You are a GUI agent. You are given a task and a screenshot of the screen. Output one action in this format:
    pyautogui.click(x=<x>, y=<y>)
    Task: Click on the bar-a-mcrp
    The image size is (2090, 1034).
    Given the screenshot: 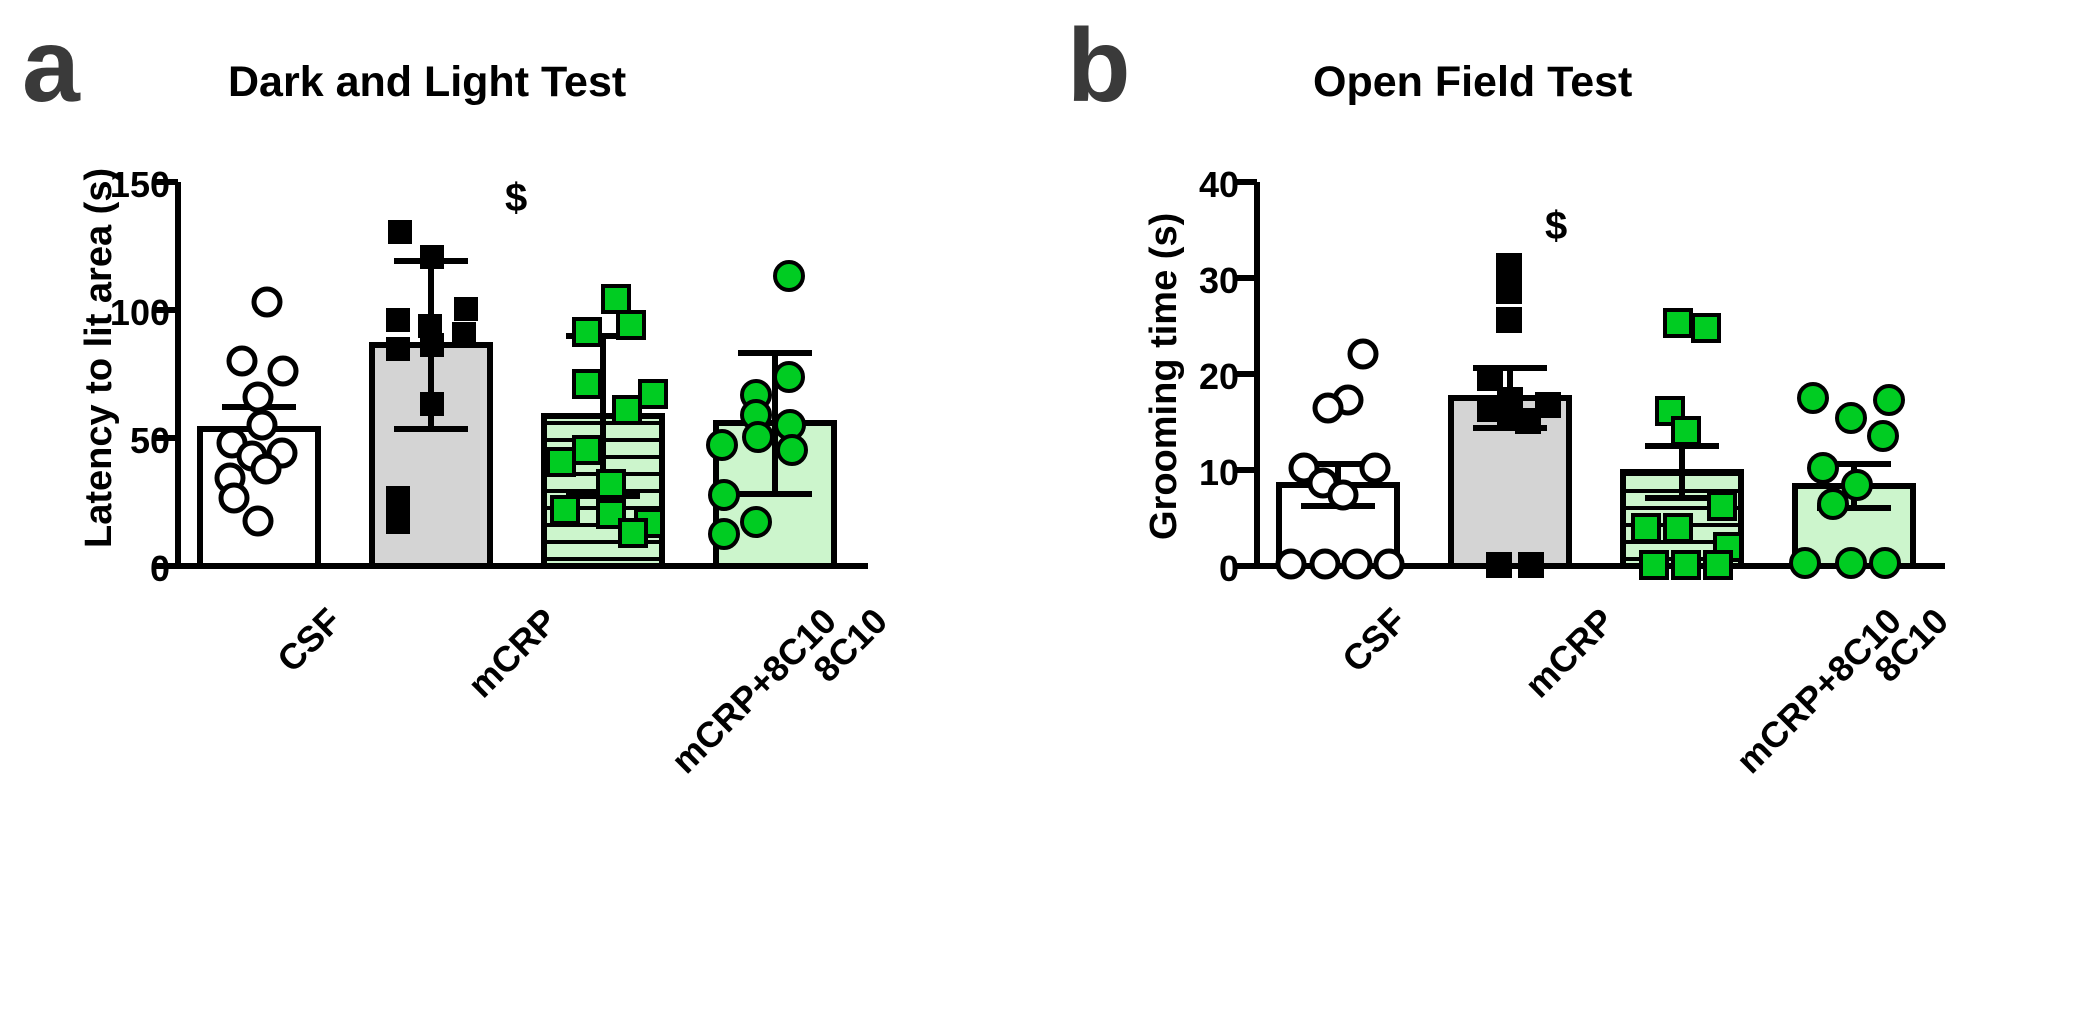 What is the action you would take?
    pyautogui.click(x=431, y=413)
    